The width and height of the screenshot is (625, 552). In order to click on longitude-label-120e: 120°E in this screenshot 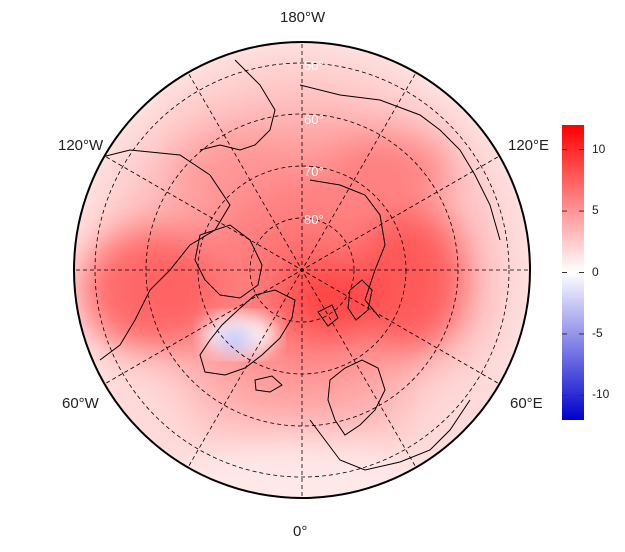, I will do `click(529, 145)`.